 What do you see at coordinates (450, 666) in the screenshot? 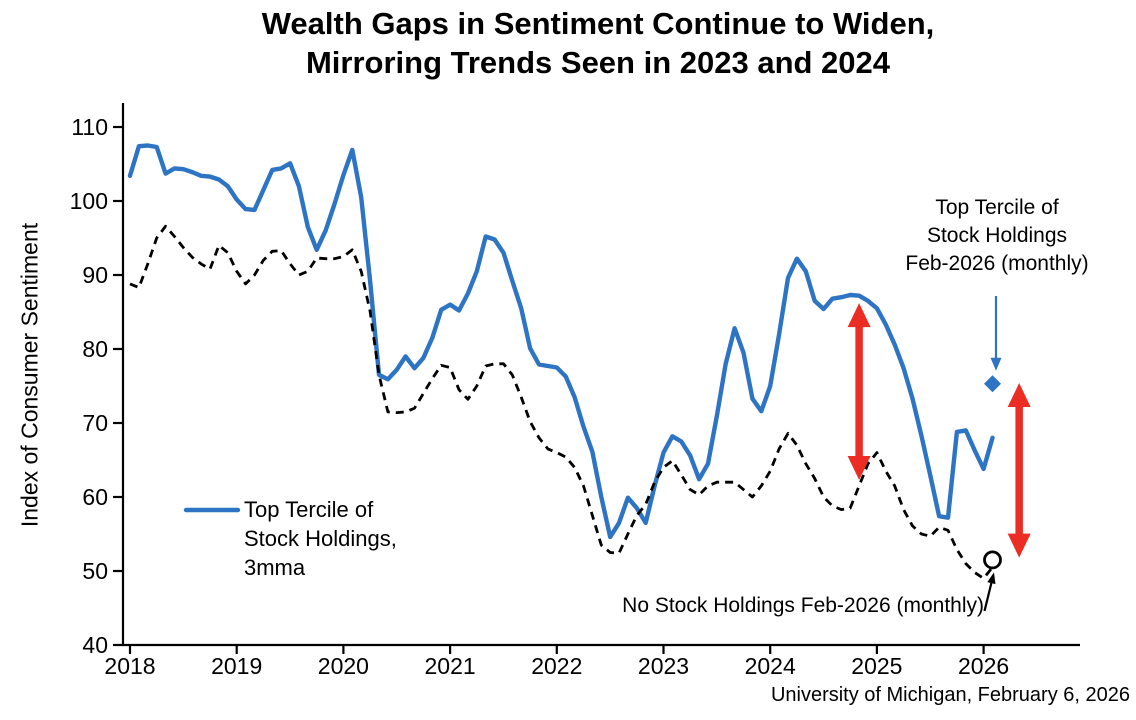
I see `x-tick-label: 2021` at bounding box center [450, 666].